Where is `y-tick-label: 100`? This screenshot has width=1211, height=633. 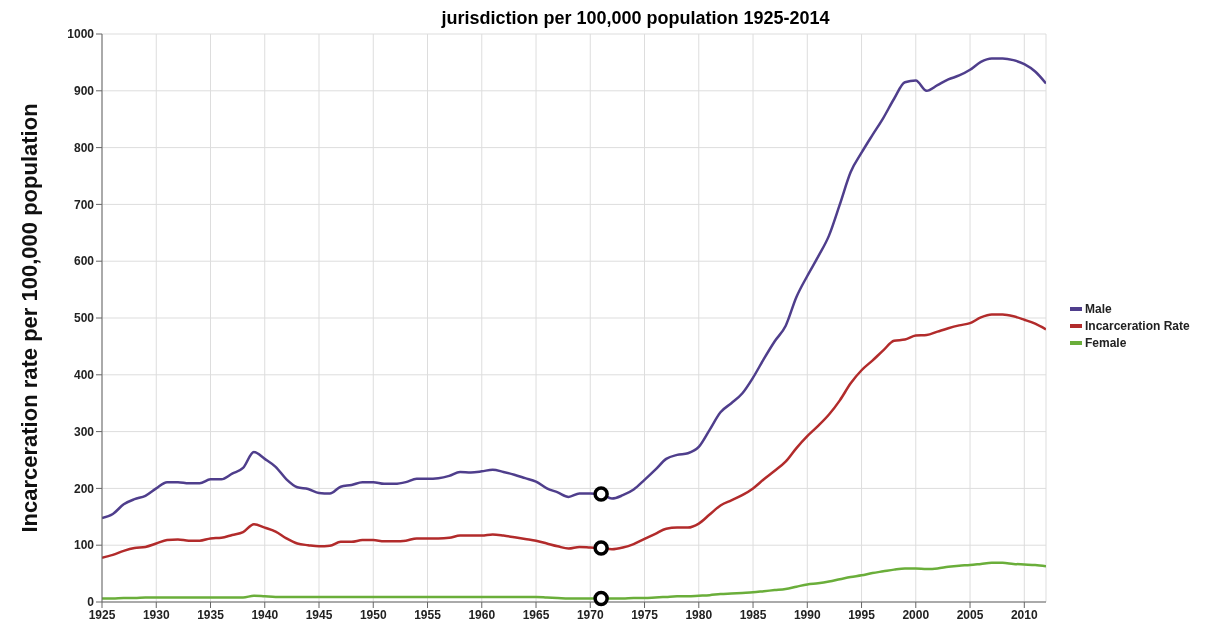 y-tick-label: 100 is located at coordinates (84, 545).